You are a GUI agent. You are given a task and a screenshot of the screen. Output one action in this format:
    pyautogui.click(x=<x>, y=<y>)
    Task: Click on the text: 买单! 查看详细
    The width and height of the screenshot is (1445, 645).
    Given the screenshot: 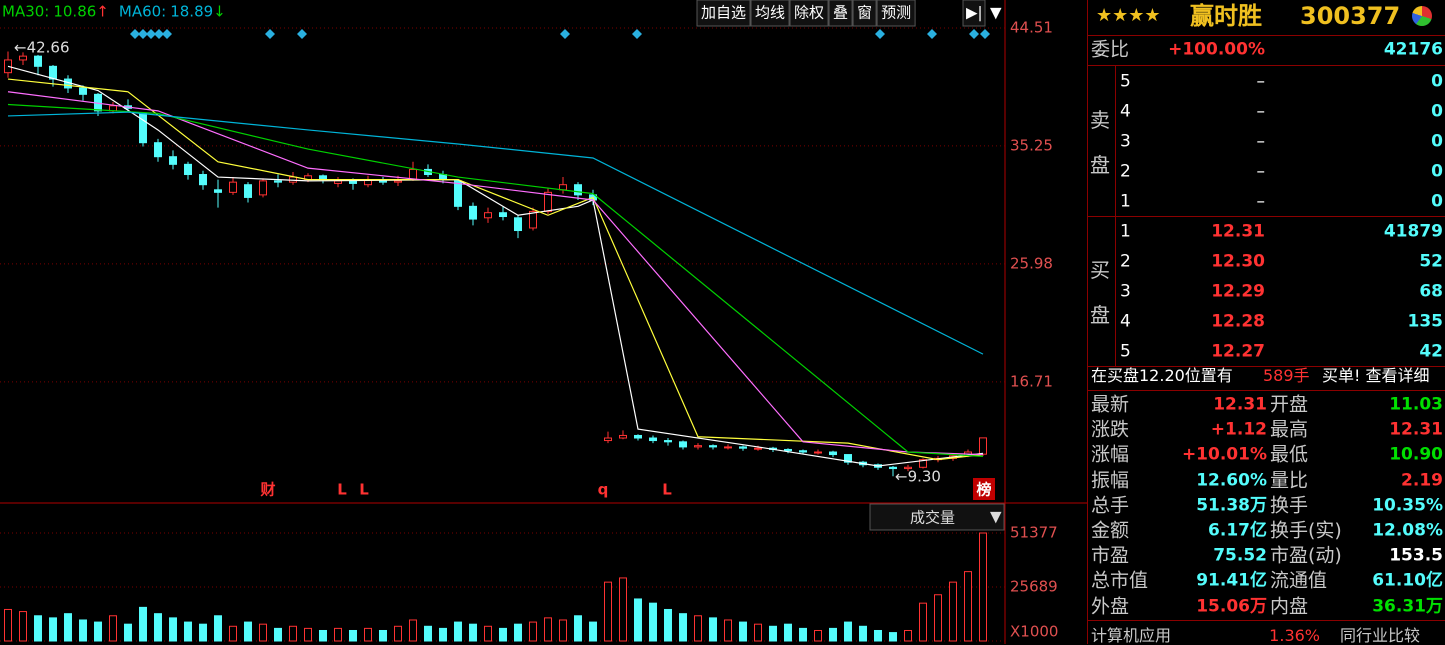 What is the action you would take?
    pyautogui.click(x=1376, y=375)
    